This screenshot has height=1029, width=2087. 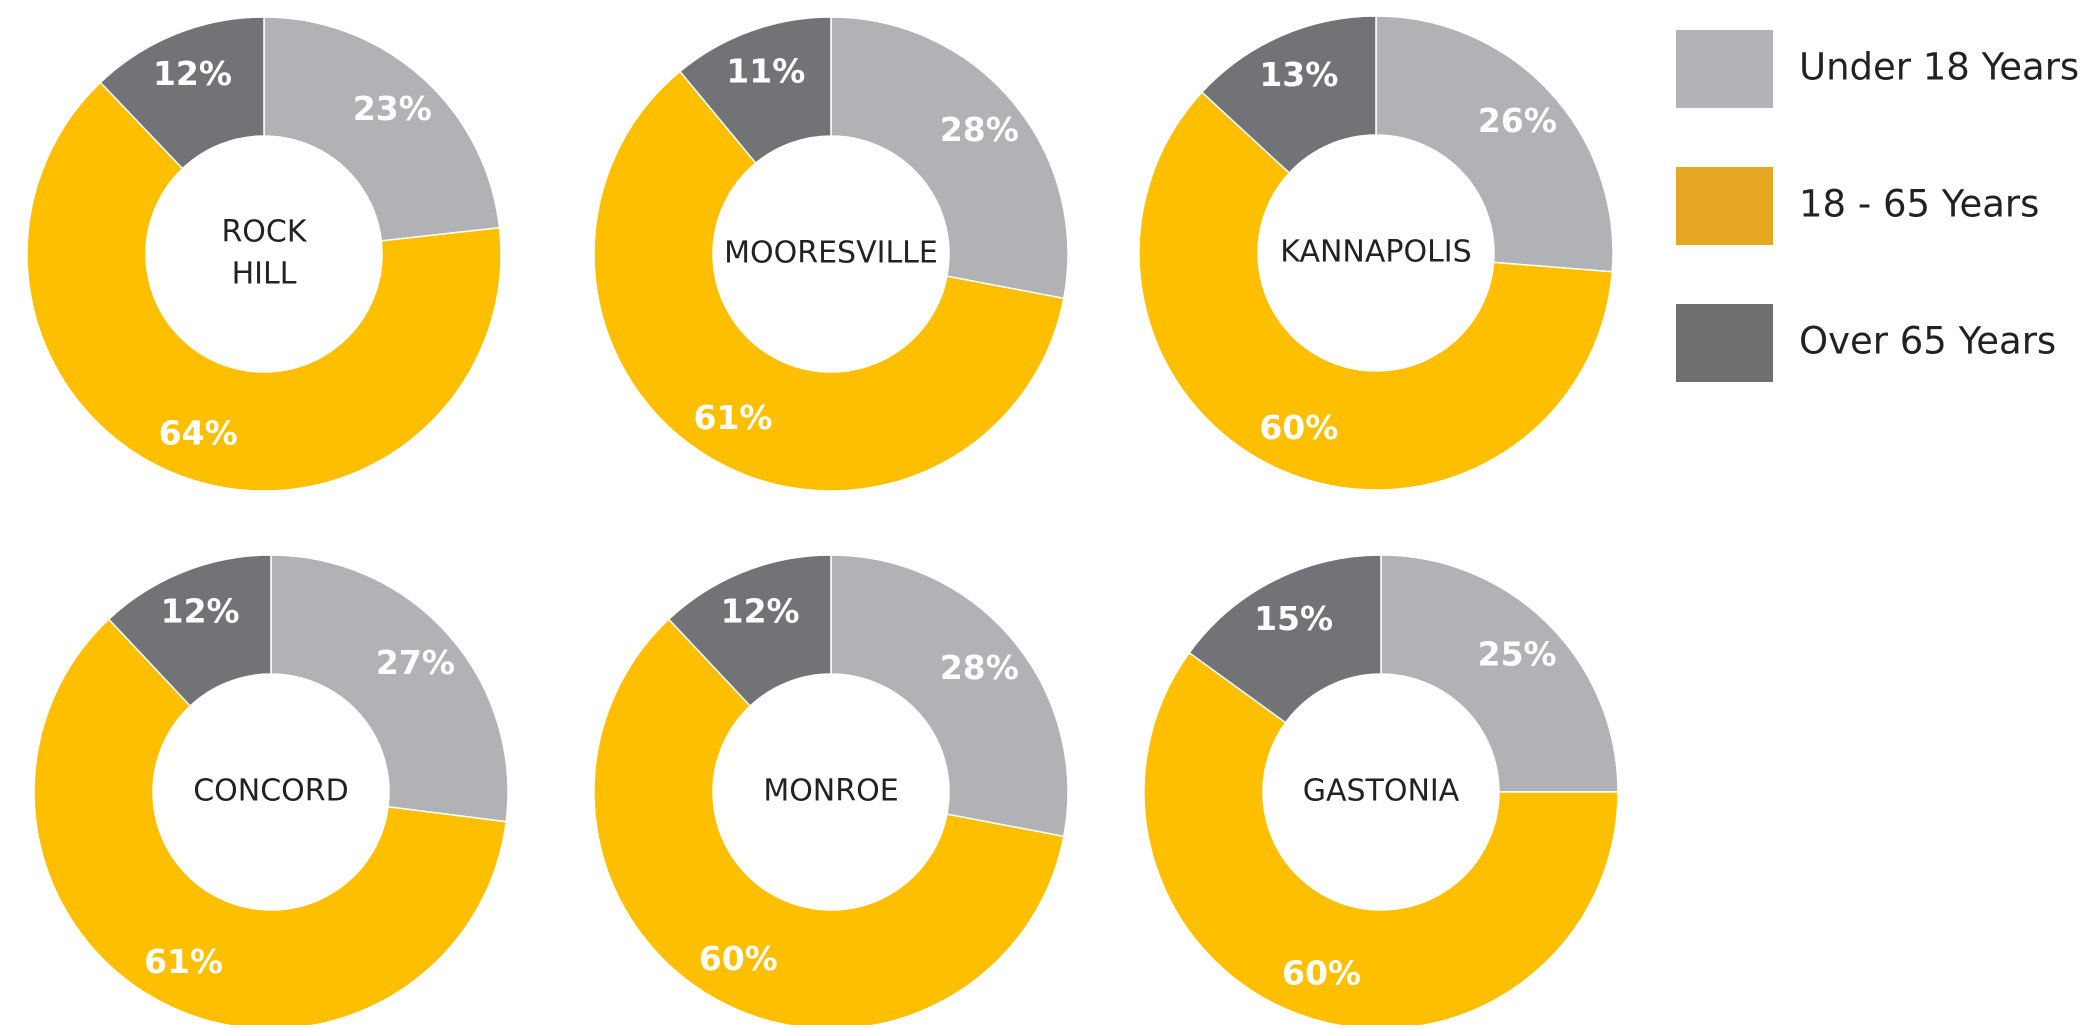 I want to click on legend-label: Under 18 Years, so click(x=1939, y=67).